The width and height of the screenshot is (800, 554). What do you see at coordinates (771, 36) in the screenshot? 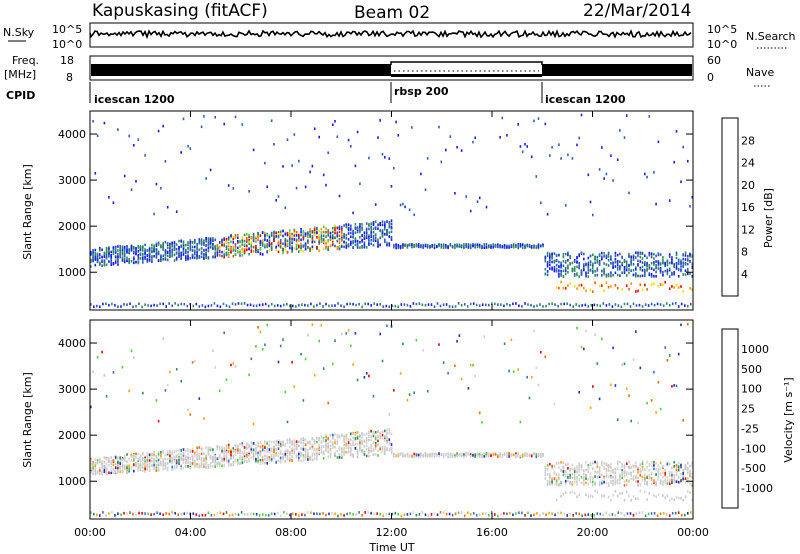
I see `nsearch-label: N.Search` at bounding box center [771, 36].